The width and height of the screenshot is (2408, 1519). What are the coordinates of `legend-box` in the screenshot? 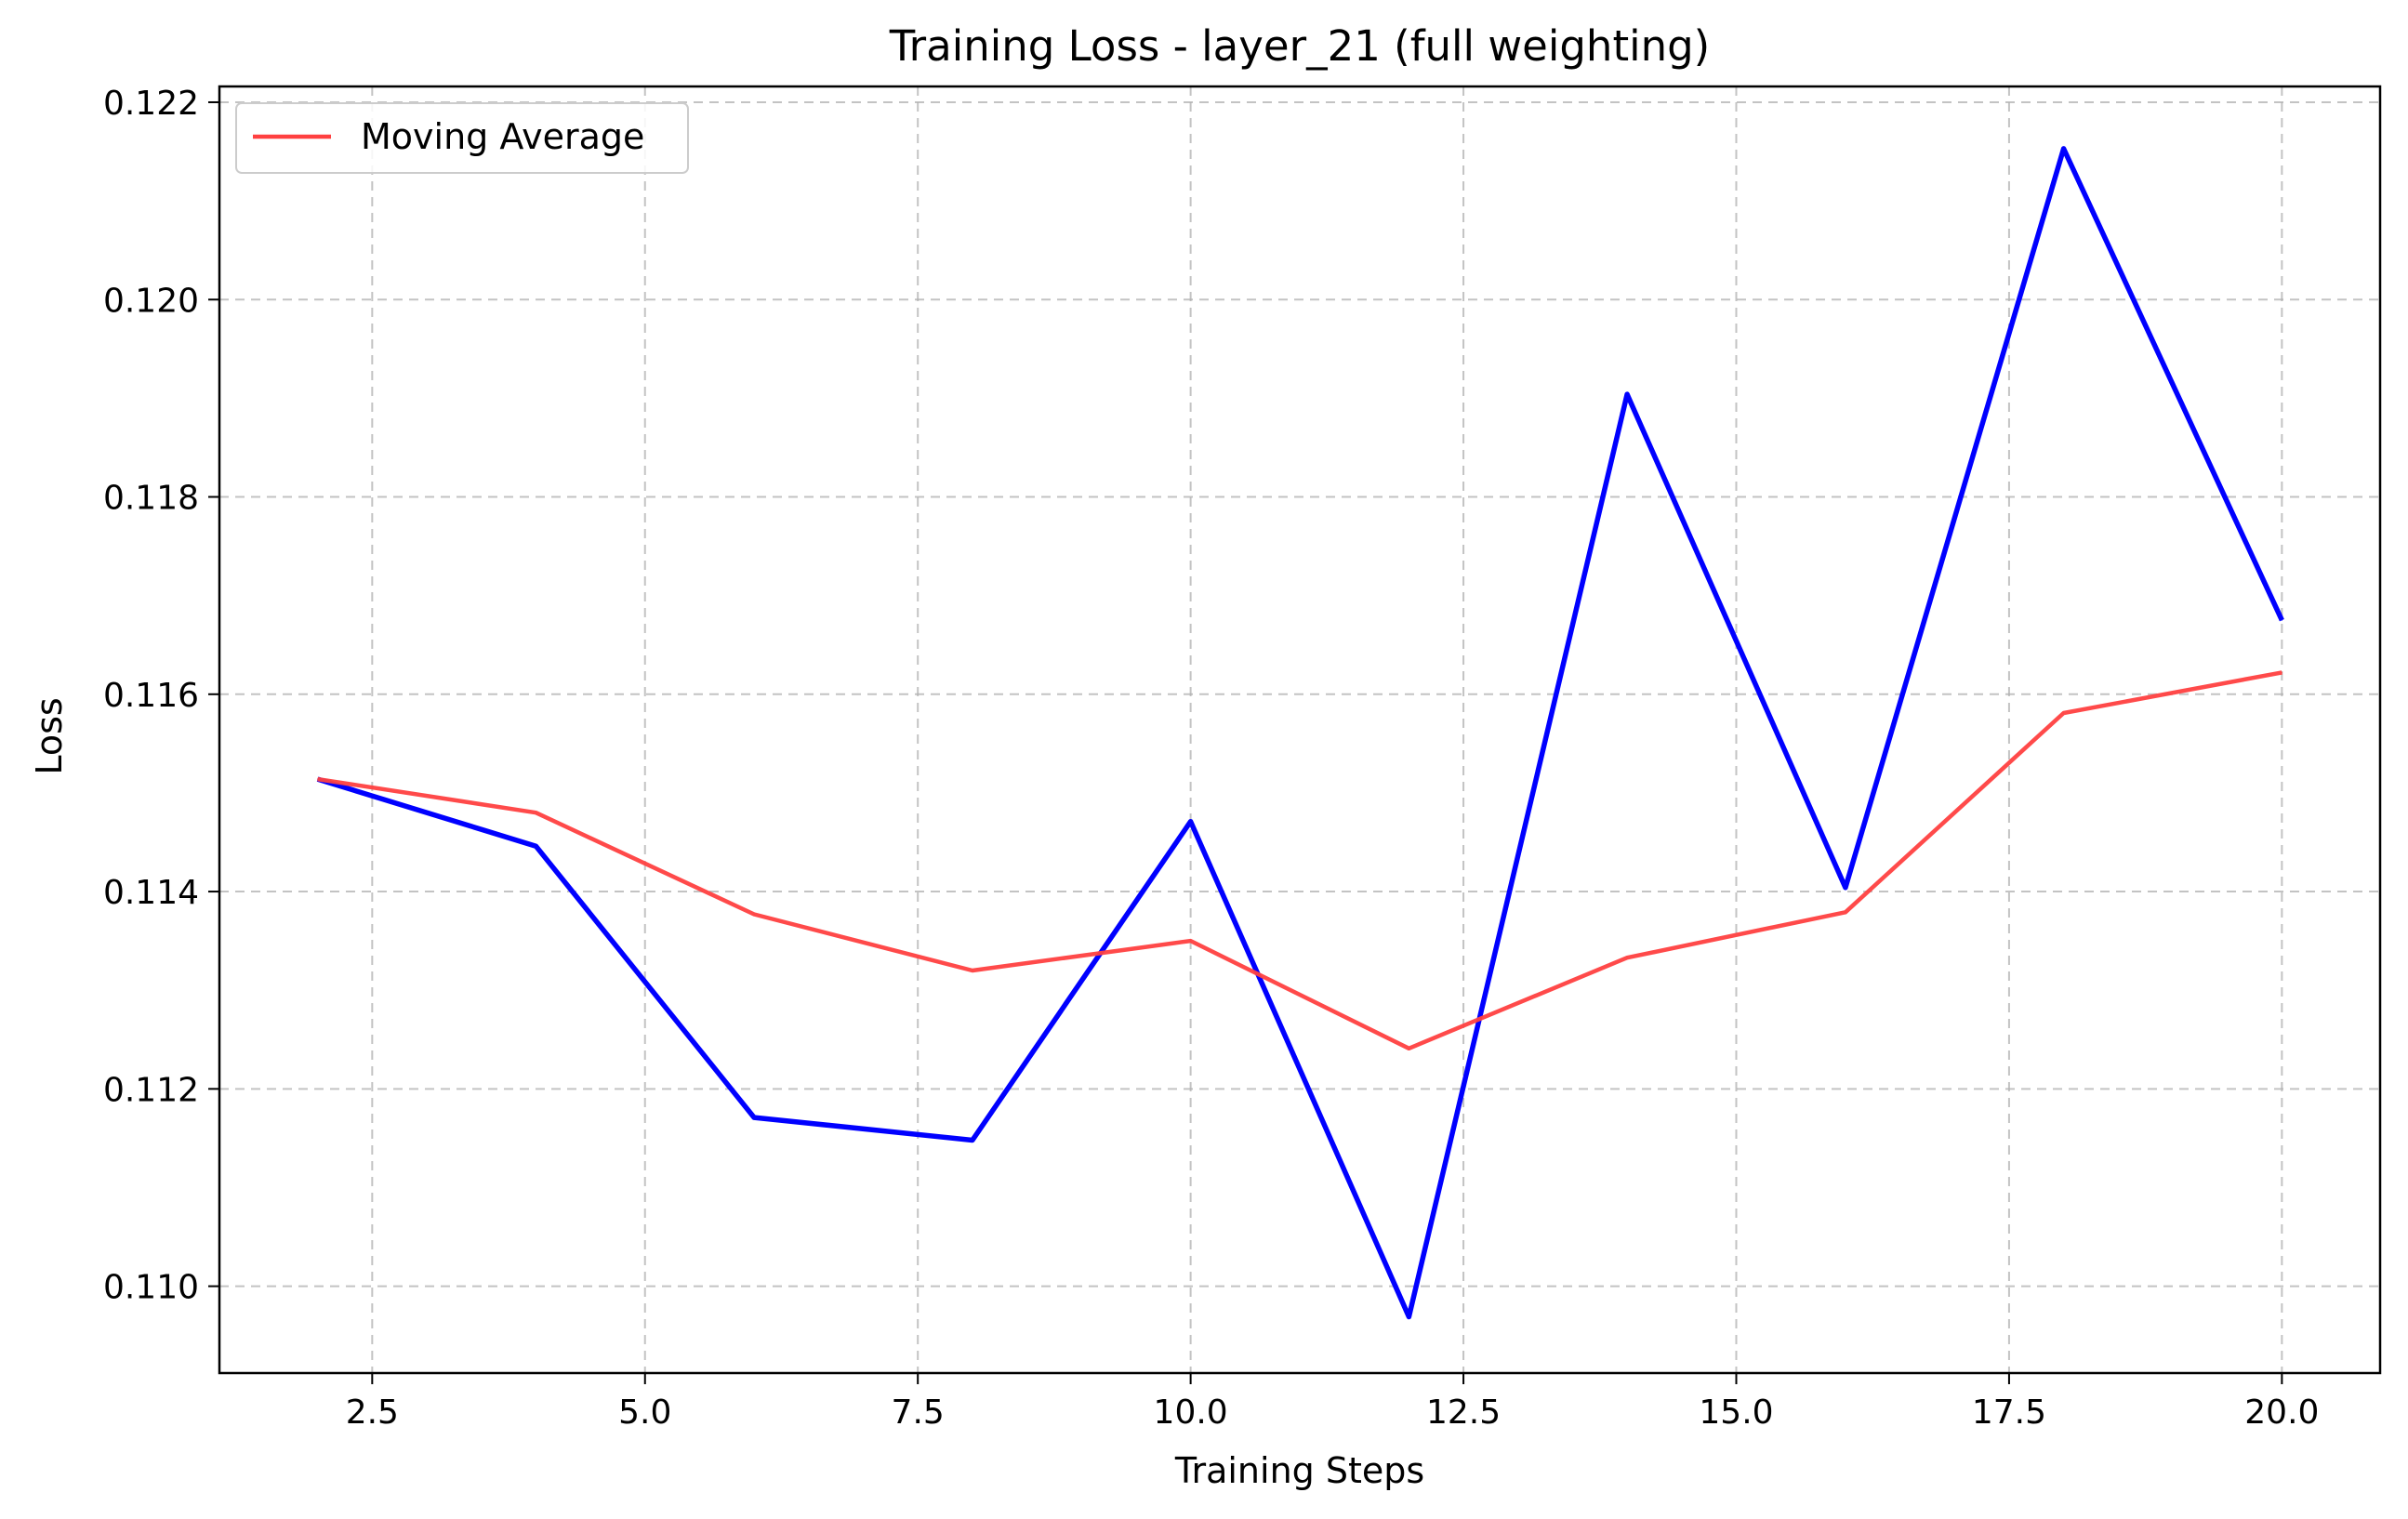 It's located at (462, 138).